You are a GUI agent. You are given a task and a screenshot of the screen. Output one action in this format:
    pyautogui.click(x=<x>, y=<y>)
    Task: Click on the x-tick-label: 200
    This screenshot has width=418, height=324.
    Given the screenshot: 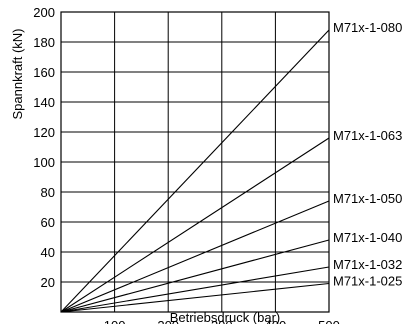 What is the action you would take?
    pyautogui.click(x=168, y=321)
    